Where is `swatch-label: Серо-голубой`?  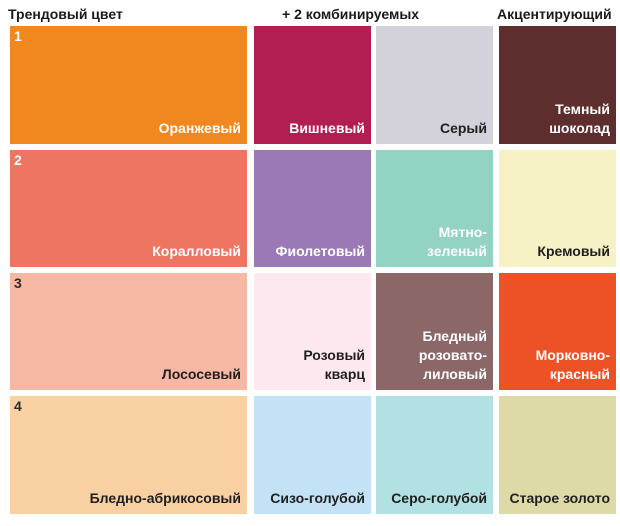
swatch-label: Серо-голубой is located at coordinates (439, 498).